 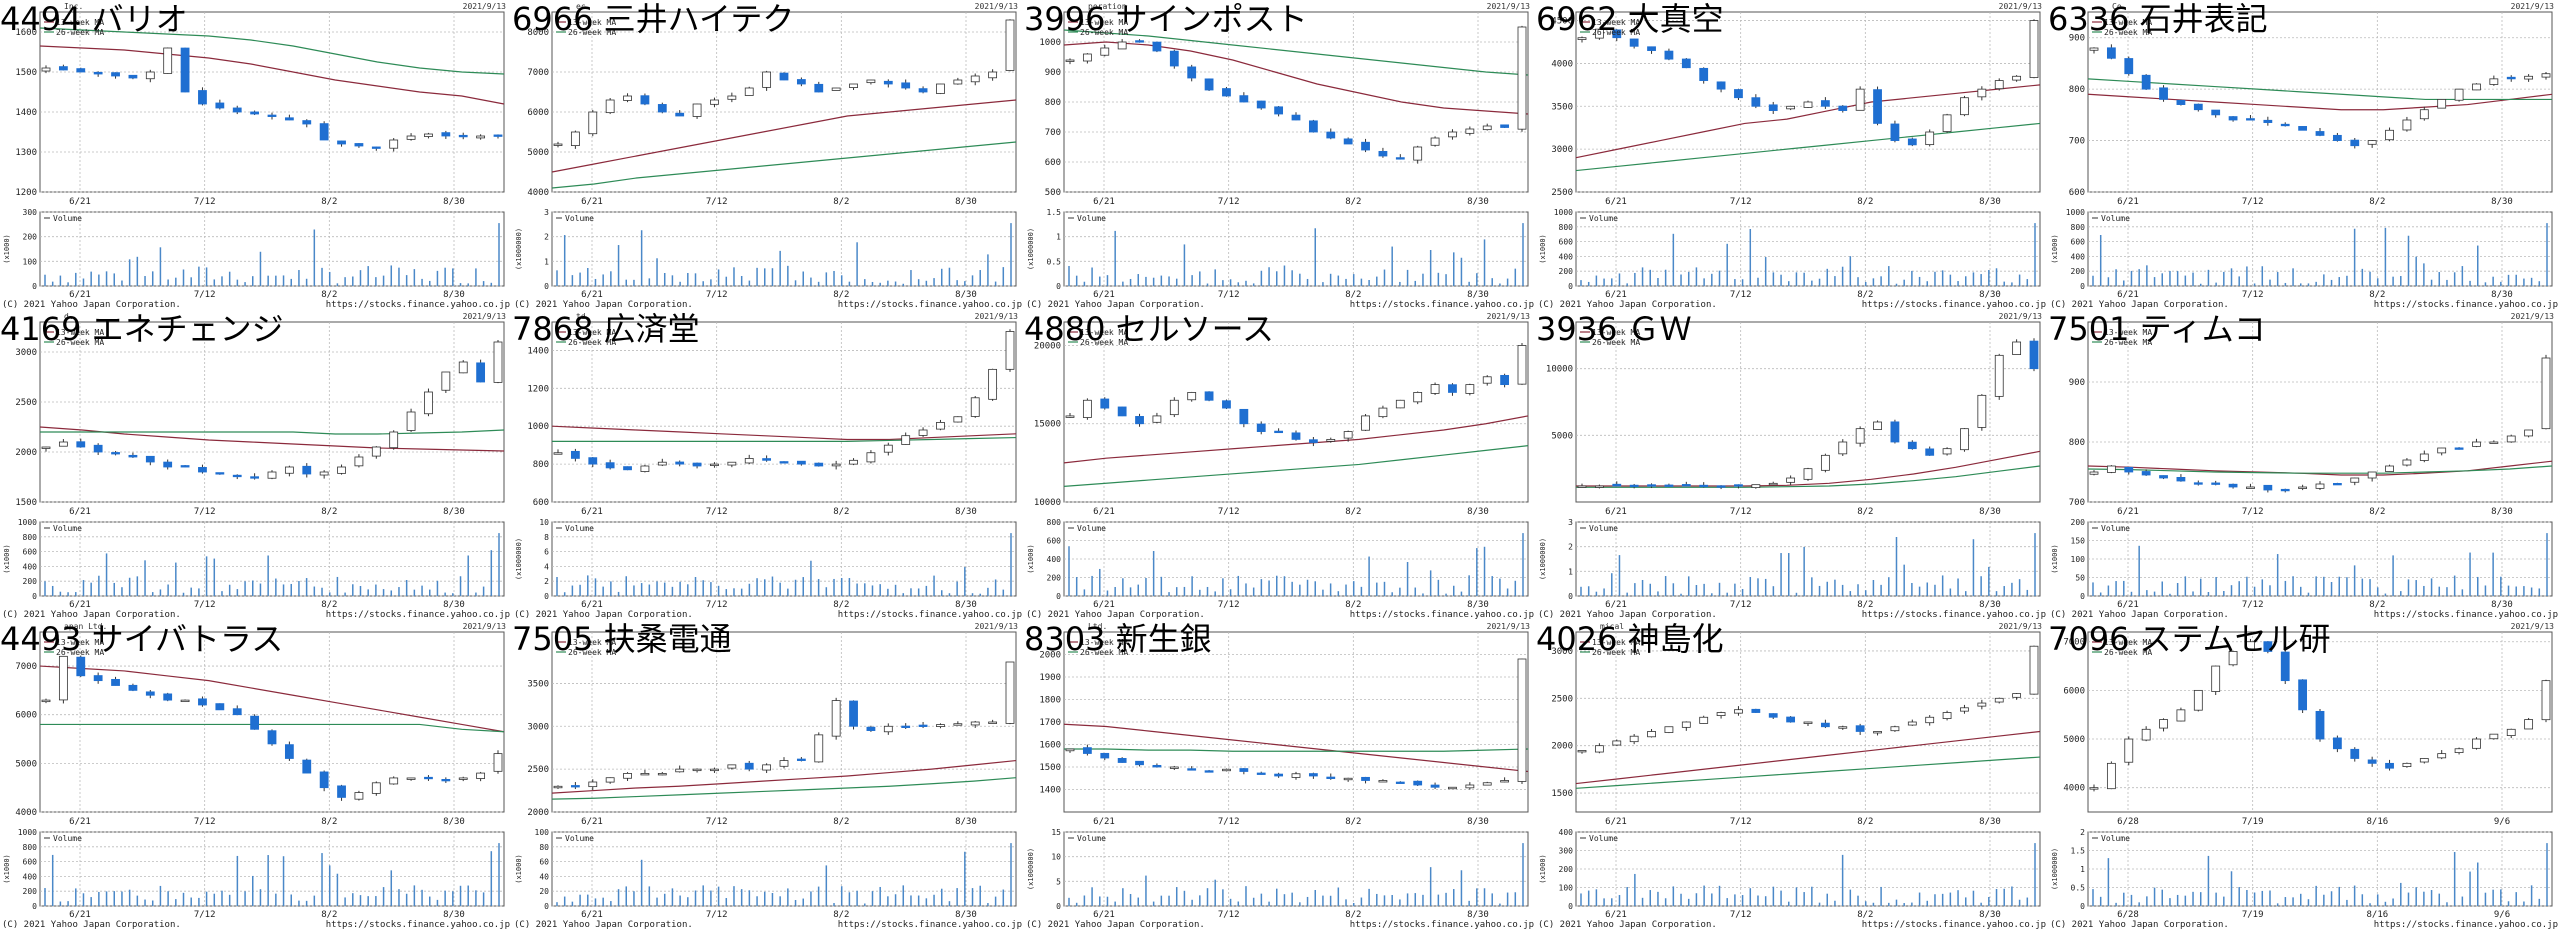 What do you see at coordinates (142, 329) in the screenshot?
I see `chart-title: 4169 エネチェンジ` at bounding box center [142, 329].